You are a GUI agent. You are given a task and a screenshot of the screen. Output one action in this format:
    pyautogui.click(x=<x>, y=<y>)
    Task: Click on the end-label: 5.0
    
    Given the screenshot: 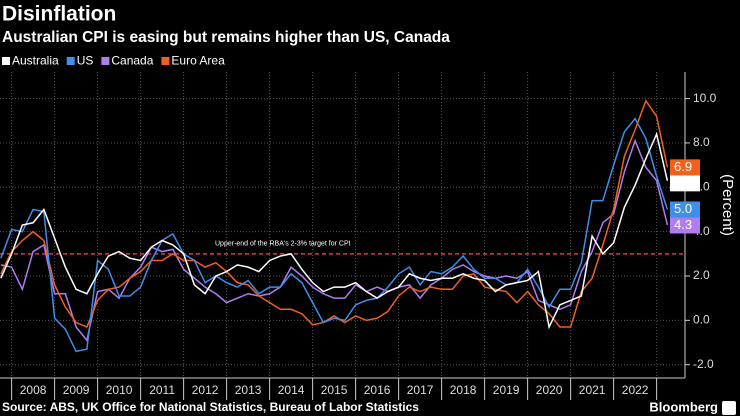 What is the action you would take?
    pyautogui.click(x=683, y=208)
    